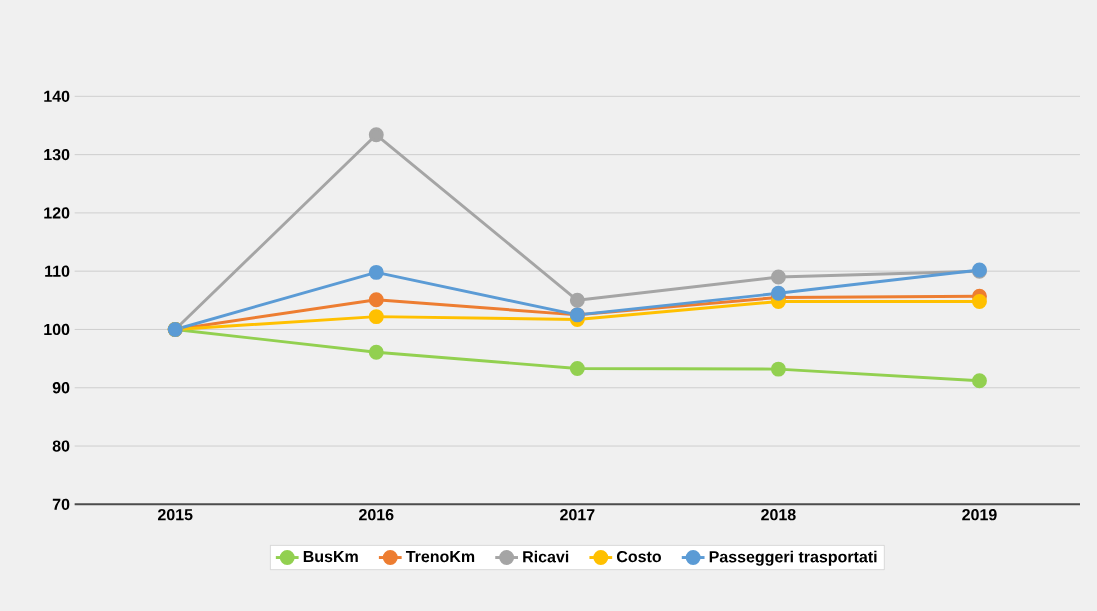 The width and height of the screenshot is (1097, 611). Describe the element at coordinates (577, 515) in the screenshot. I see `x-tick-label: 2017` at that location.